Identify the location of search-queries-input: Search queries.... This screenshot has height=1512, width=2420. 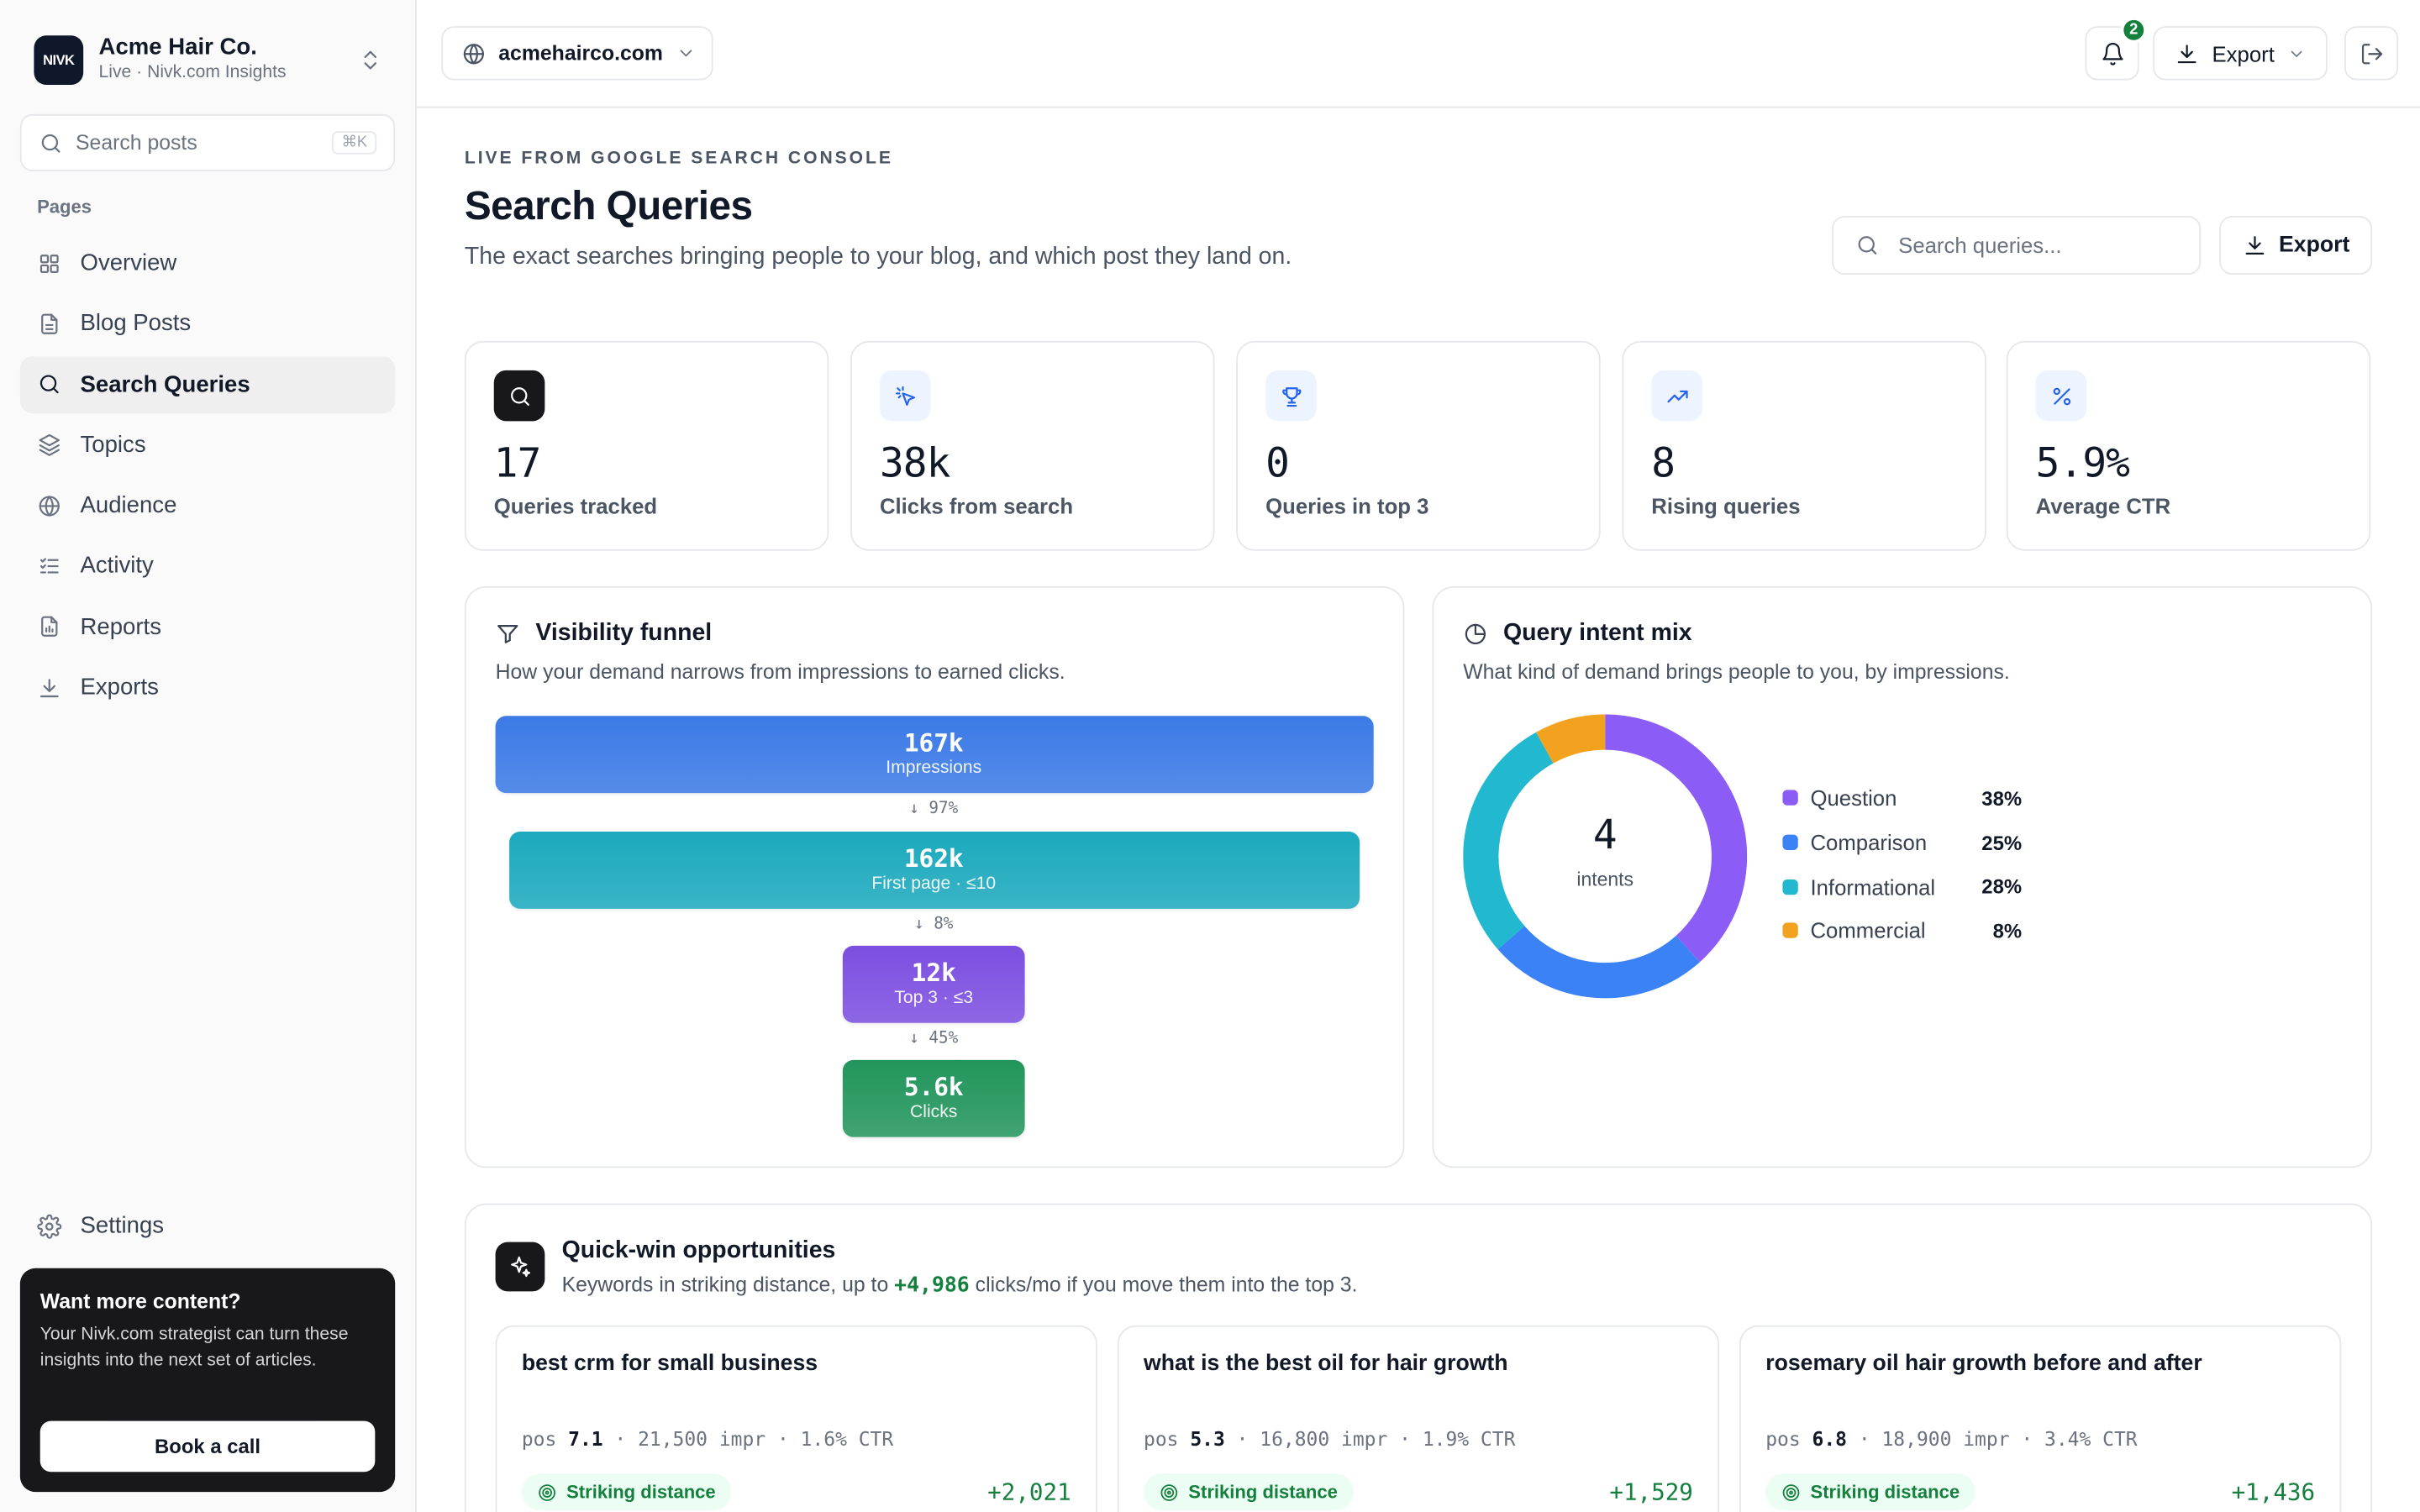
(2017, 245).